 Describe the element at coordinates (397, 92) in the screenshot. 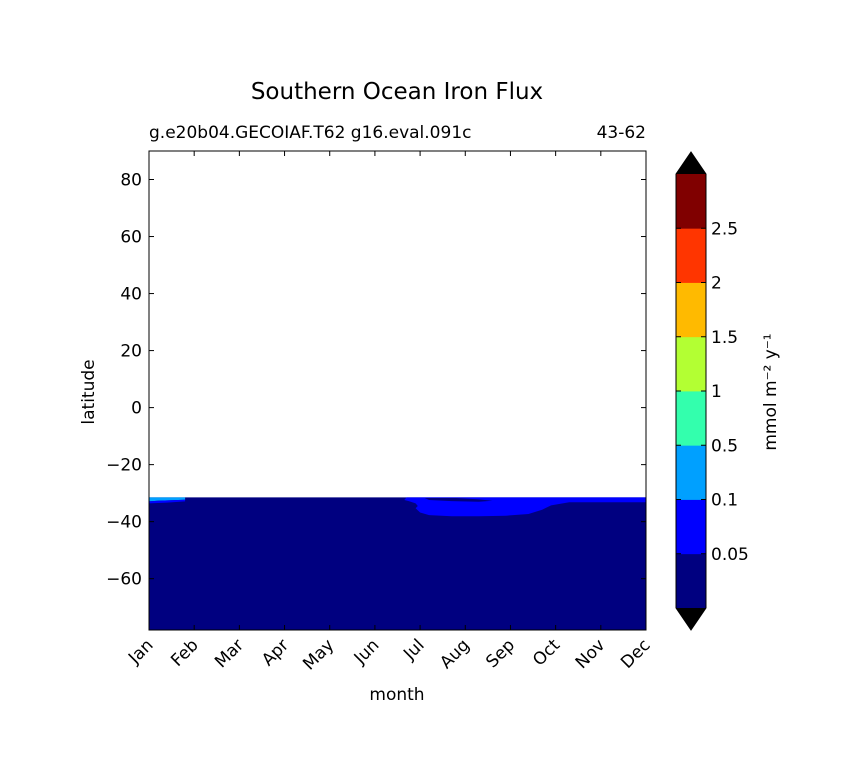

I see `chart-title: Southern Ocean Iron Flux` at that location.